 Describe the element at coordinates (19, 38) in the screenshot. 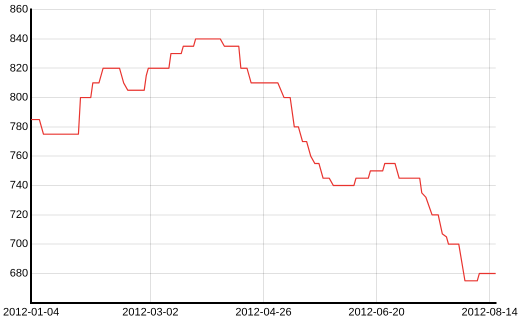

I see `y-tick-label: 840` at that location.